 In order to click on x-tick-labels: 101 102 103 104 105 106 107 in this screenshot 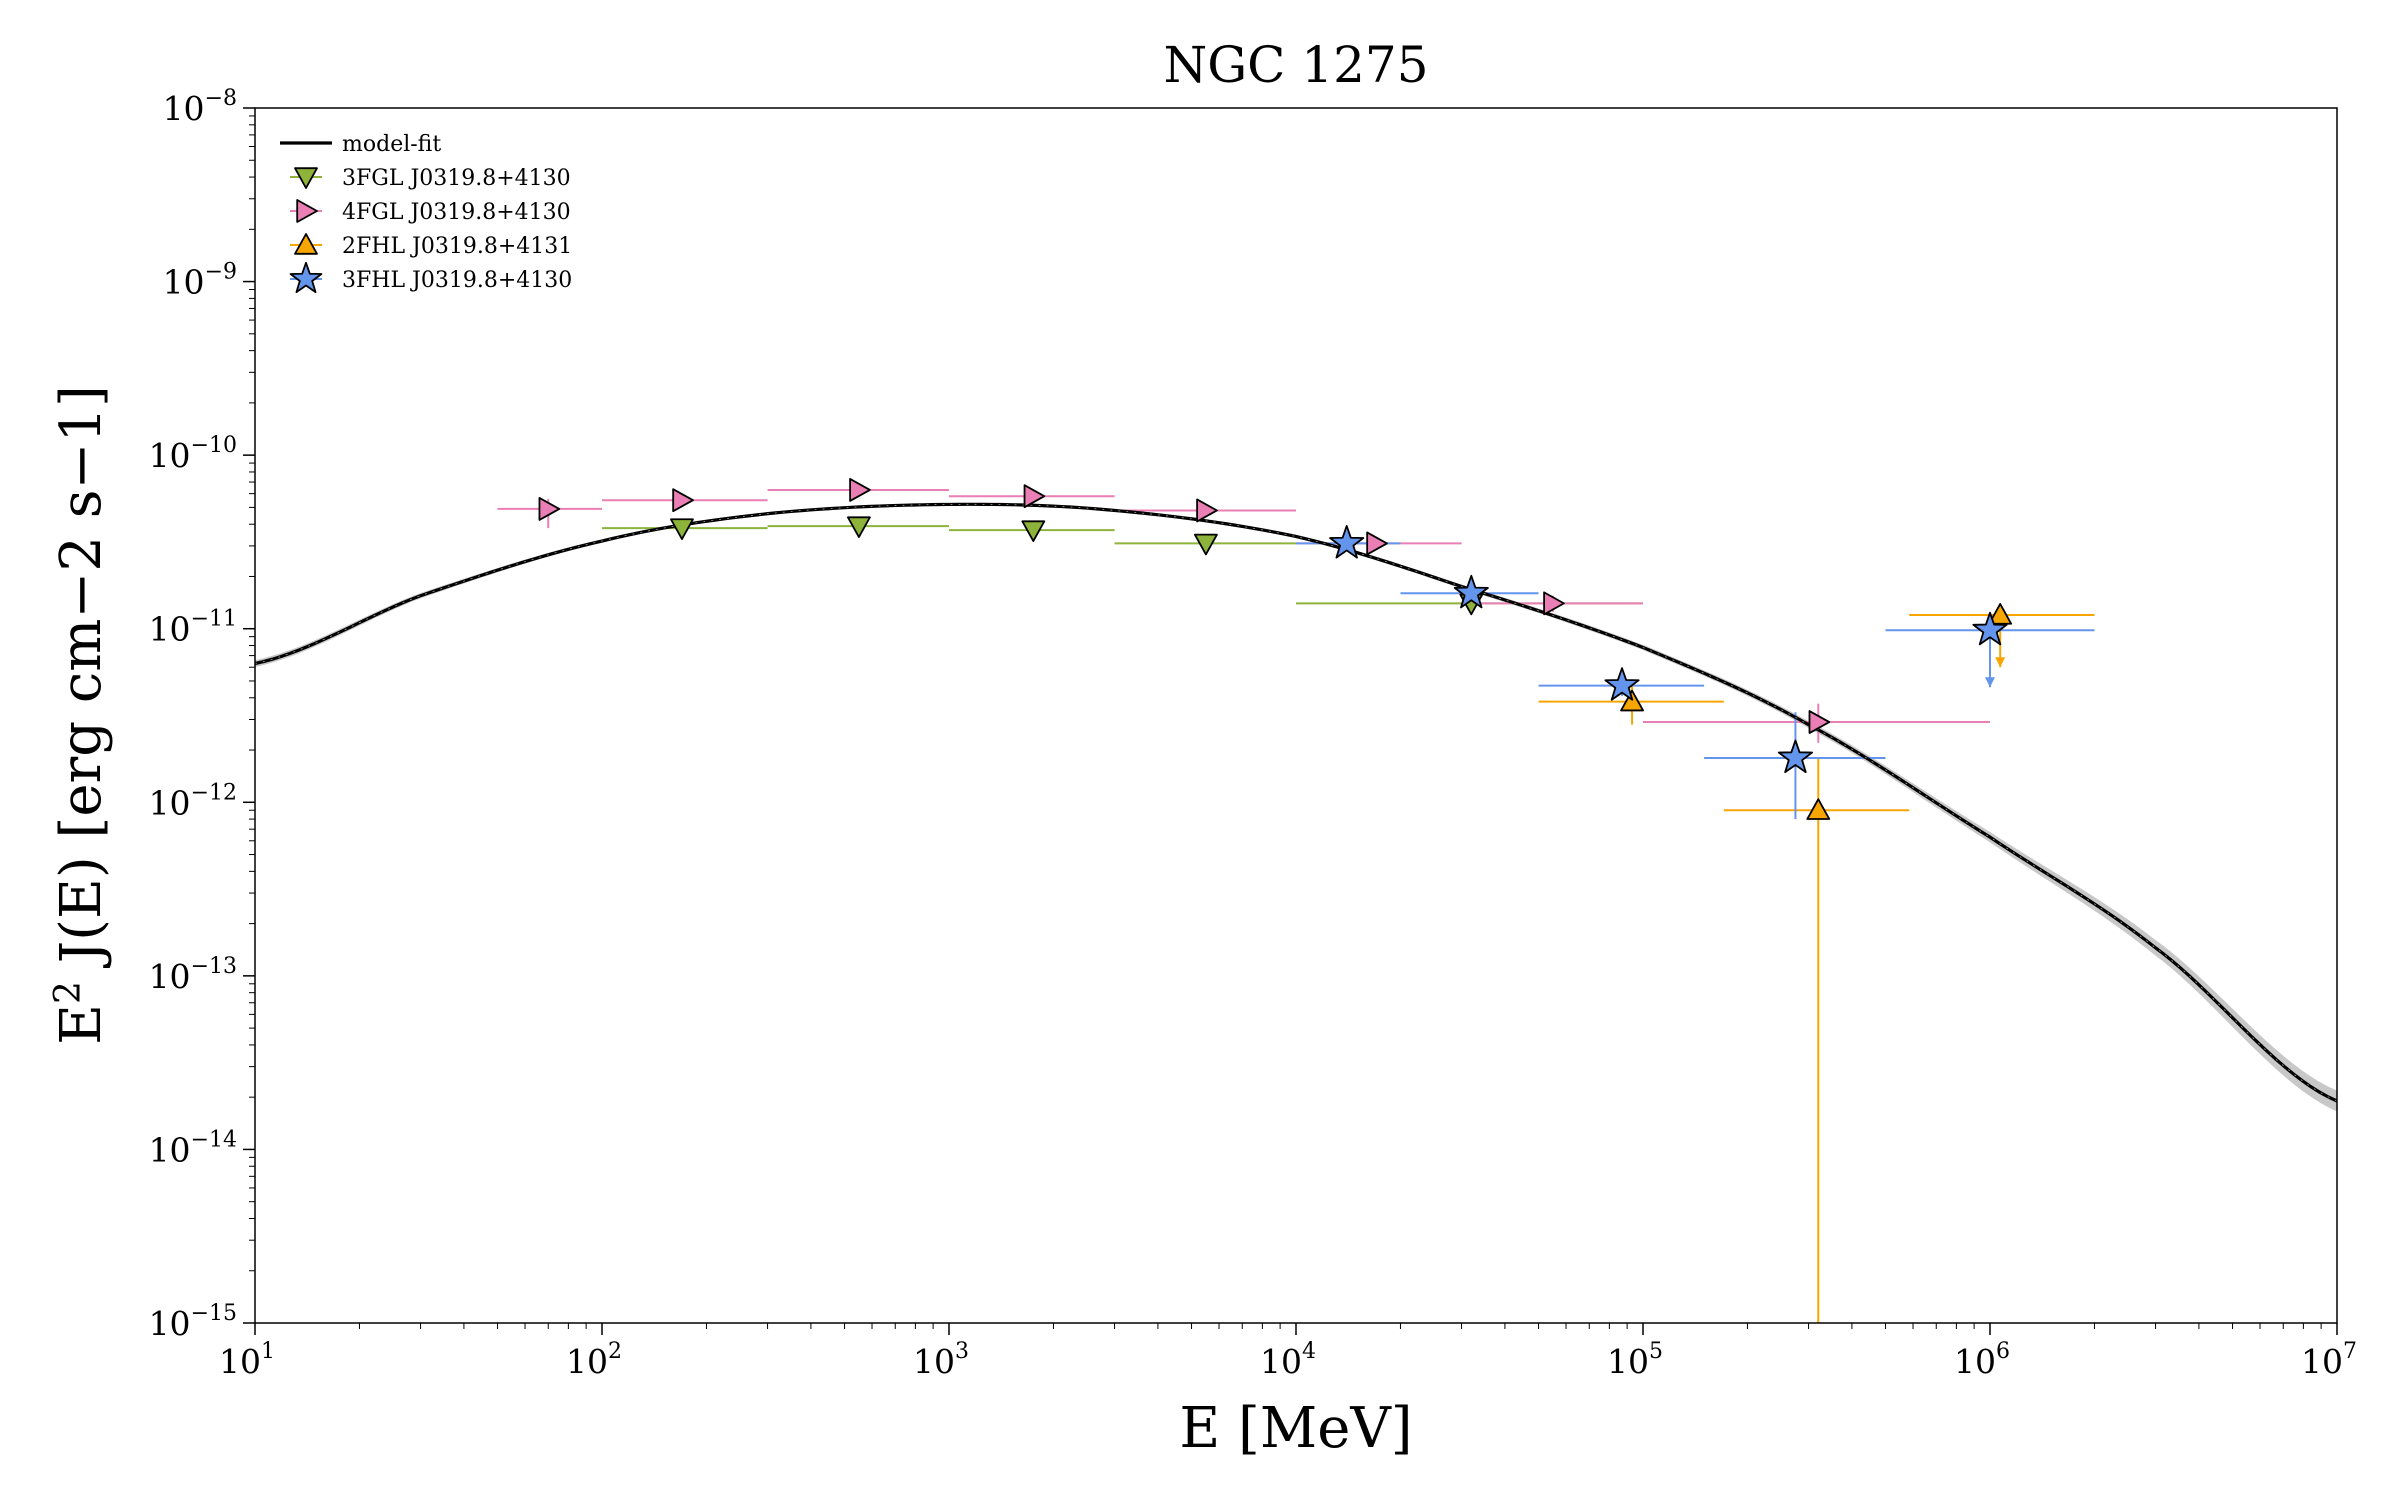, I will do `click(1288, 1360)`.